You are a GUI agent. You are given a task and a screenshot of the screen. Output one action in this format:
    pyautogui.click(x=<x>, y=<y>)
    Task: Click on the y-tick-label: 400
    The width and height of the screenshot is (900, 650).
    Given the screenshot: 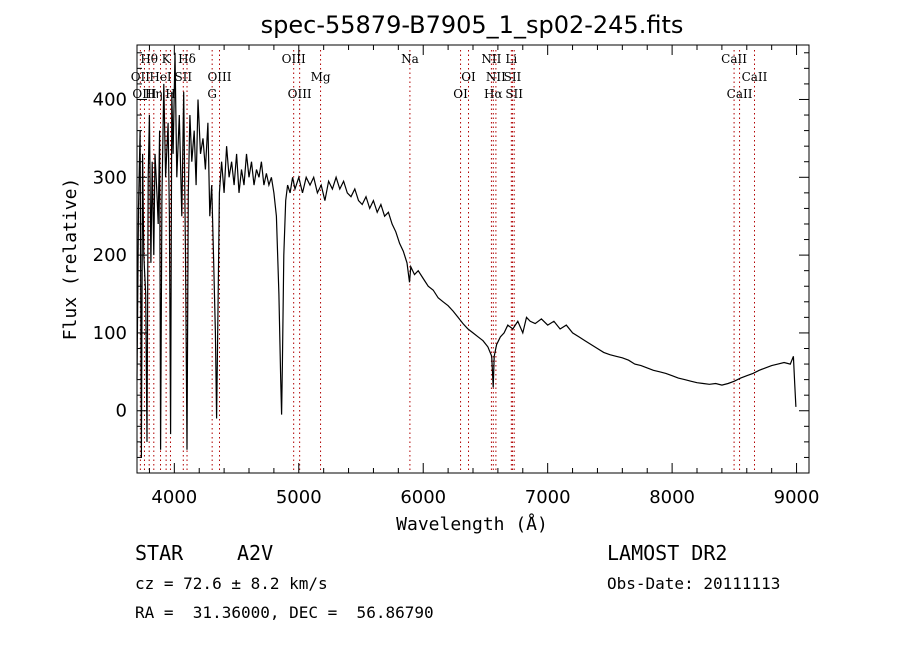 What is the action you would take?
    pyautogui.click(x=110, y=99)
    